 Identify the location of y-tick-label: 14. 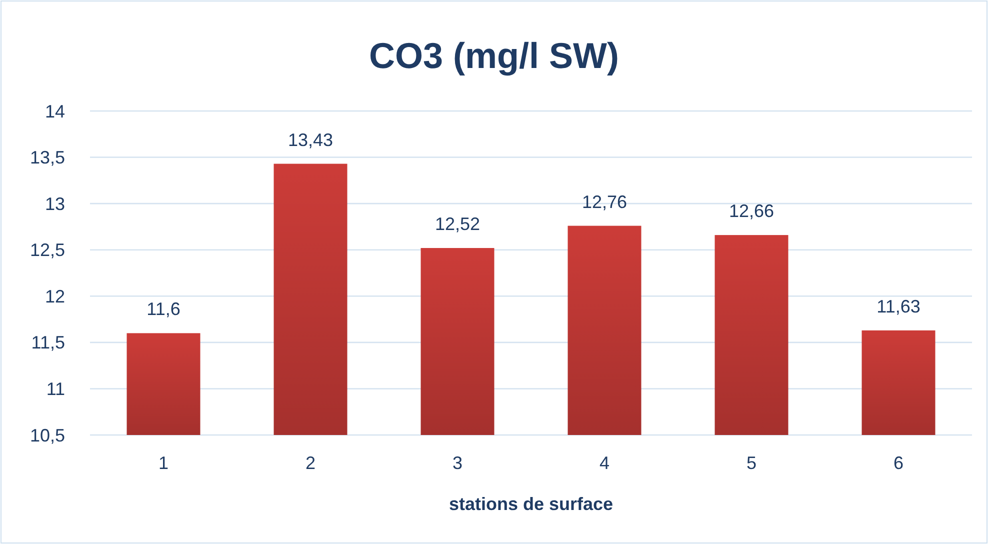
(54, 111).